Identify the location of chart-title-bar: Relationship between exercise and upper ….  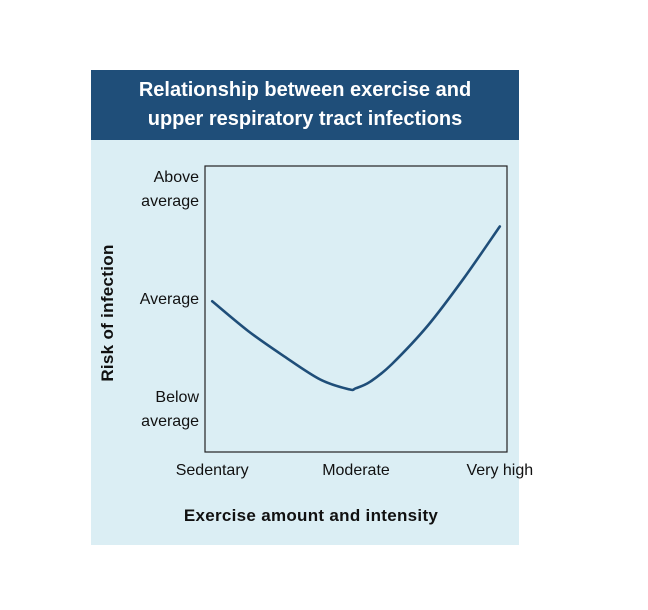
(305, 105).